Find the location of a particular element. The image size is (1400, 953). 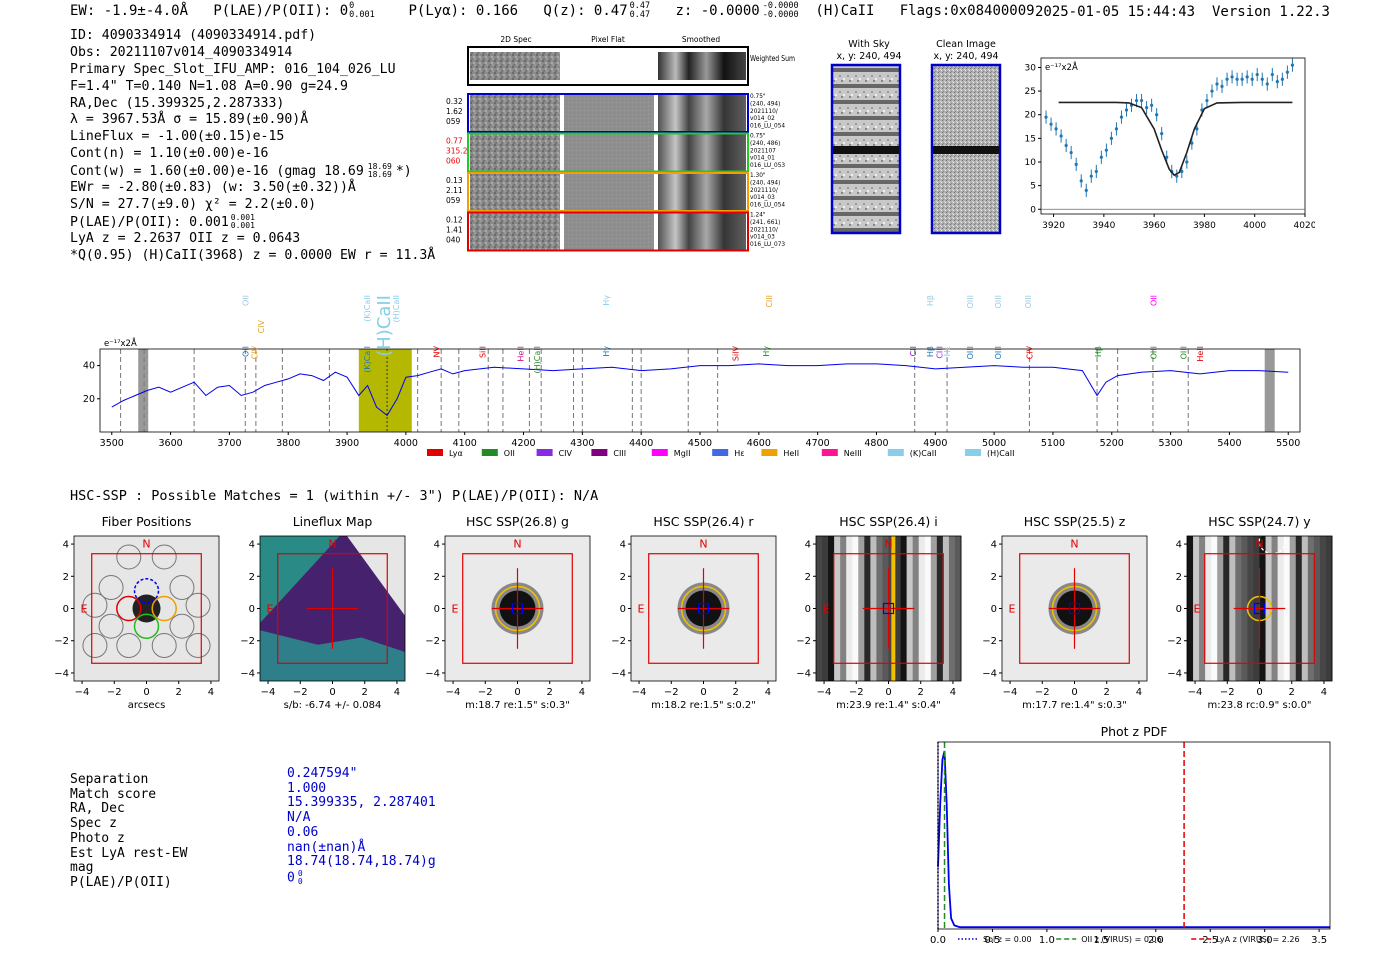

x-tick-label: 5400 is located at coordinates (1229, 443).